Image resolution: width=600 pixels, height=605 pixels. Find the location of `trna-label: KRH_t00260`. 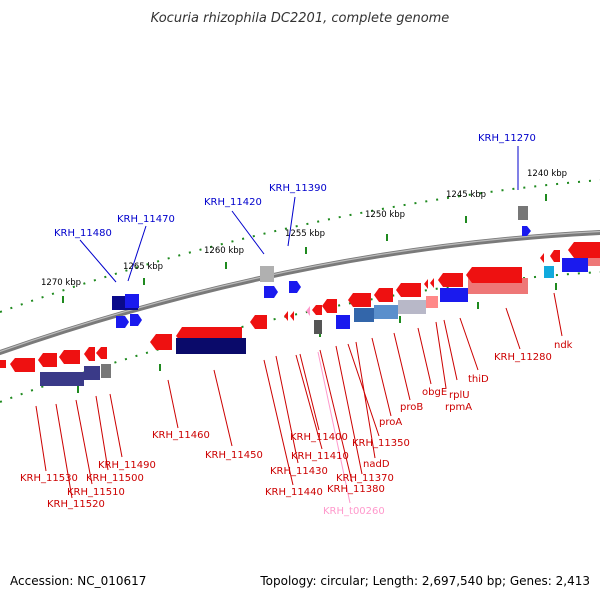

trna-label: KRH_t00260 is located at coordinates (354, 511).